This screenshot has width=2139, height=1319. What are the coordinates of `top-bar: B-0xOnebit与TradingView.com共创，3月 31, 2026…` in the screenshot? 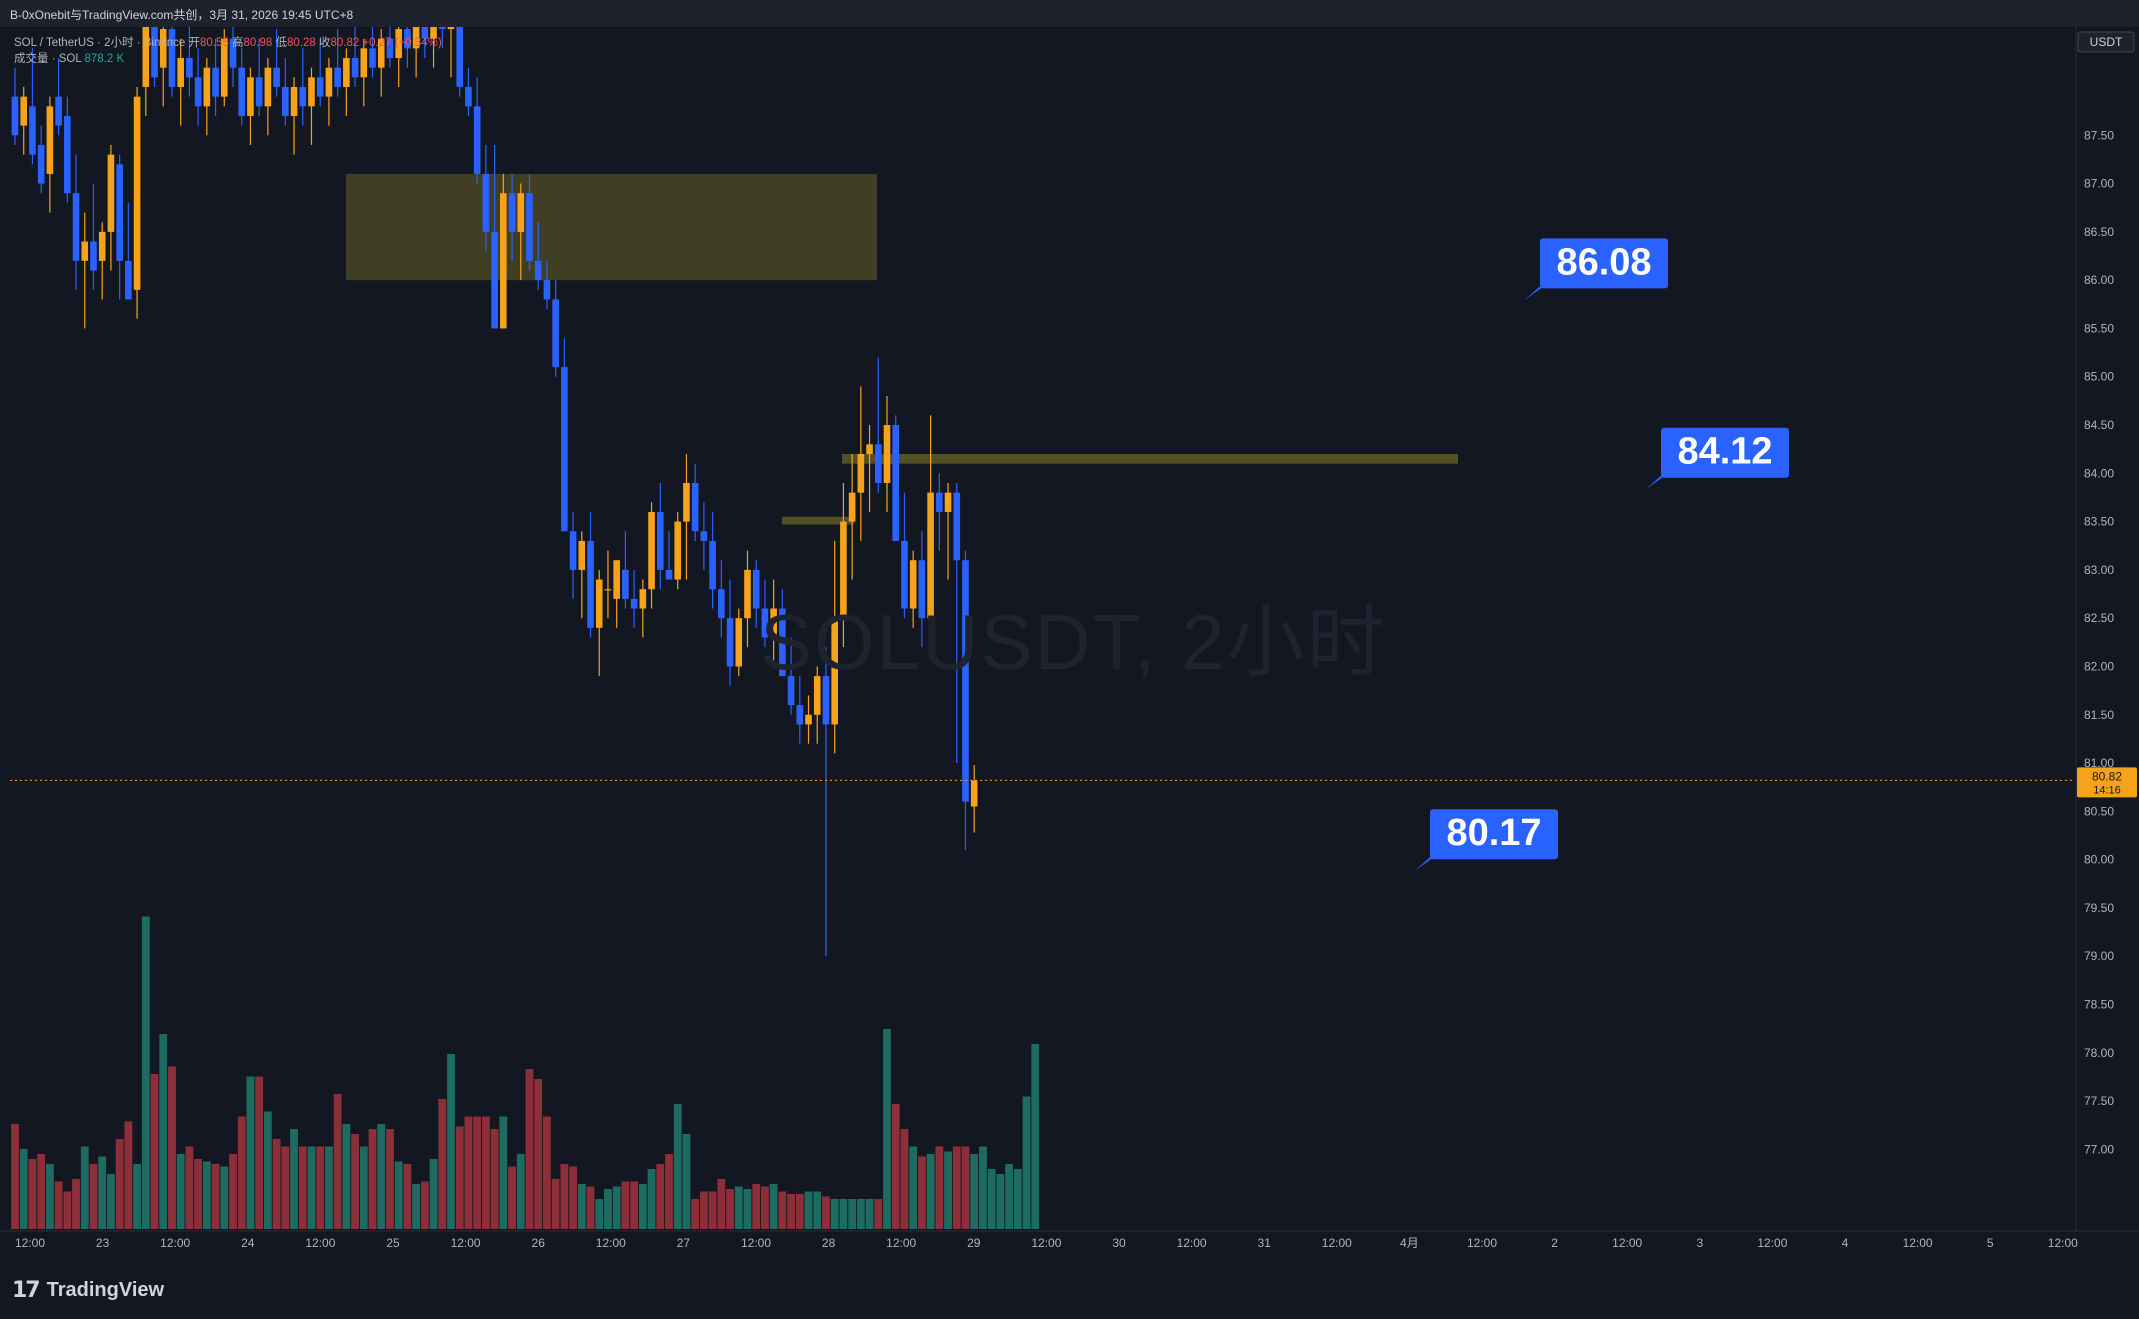 It's located at (1069, 14).